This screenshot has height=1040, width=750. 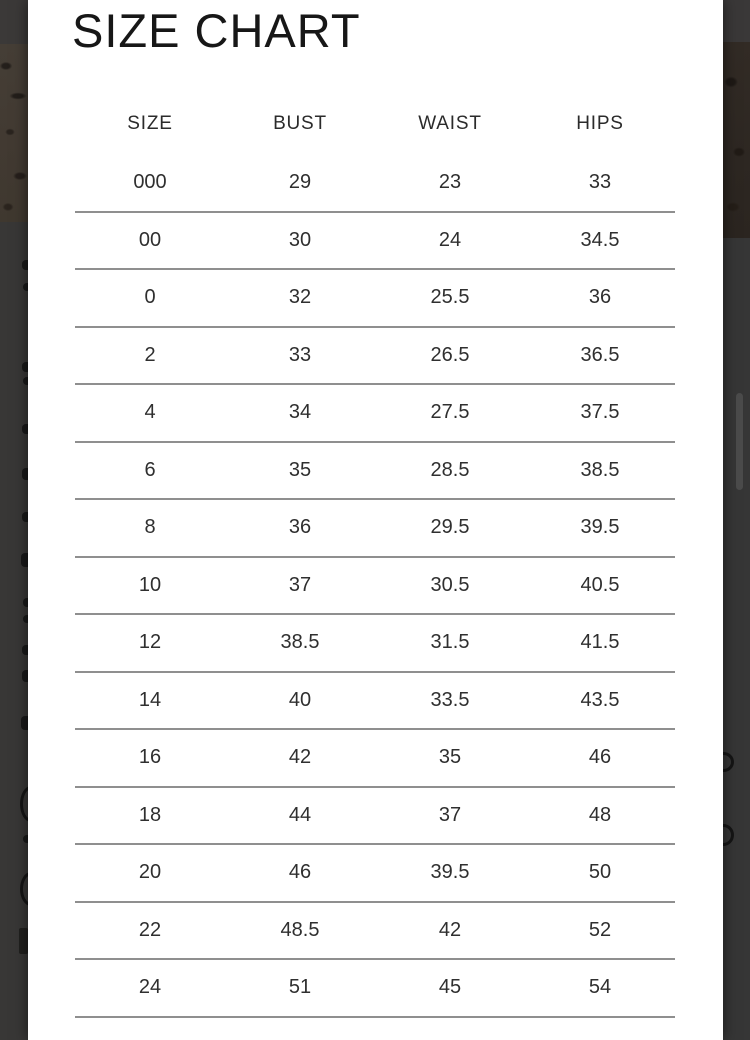 What do you see at coordinates (375, 931) in the screenshot?
I see `size-chart-row: 22 48.5 42 52` at bounding box center [375, 931].